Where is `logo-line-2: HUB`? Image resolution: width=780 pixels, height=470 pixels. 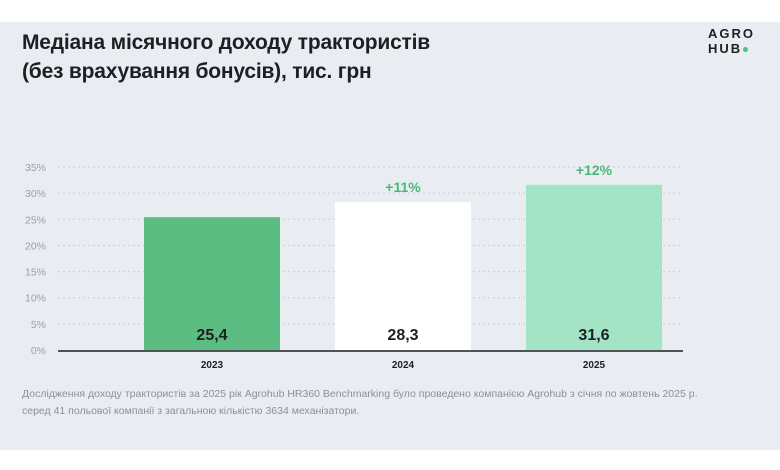 logo-line-2: HUB is located at coordinates (725, 48).